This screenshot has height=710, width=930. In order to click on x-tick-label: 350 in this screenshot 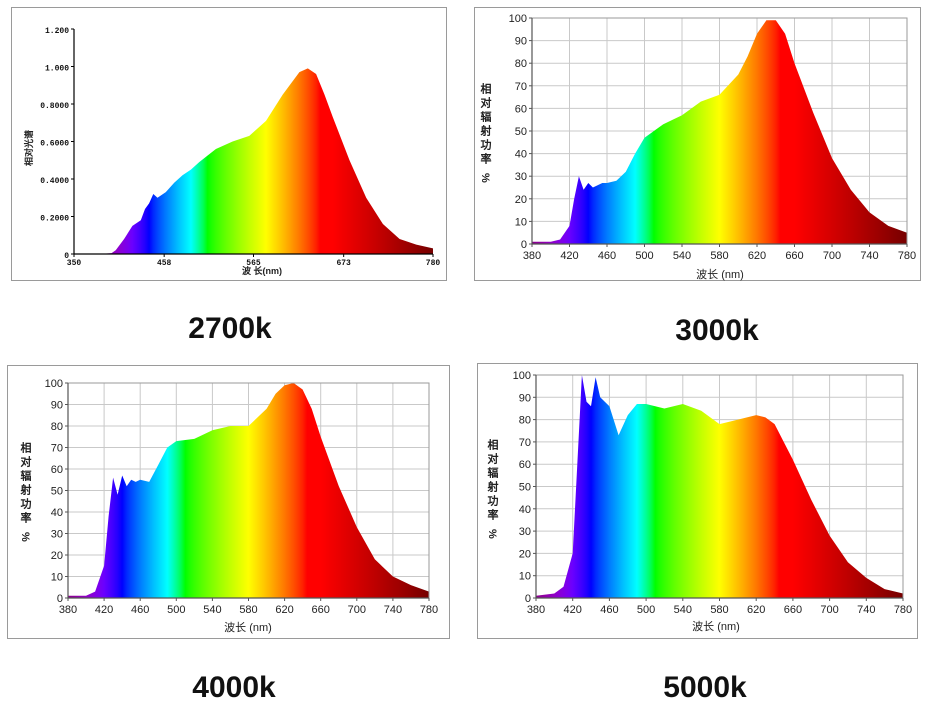, I will do `click(74, 263)`.